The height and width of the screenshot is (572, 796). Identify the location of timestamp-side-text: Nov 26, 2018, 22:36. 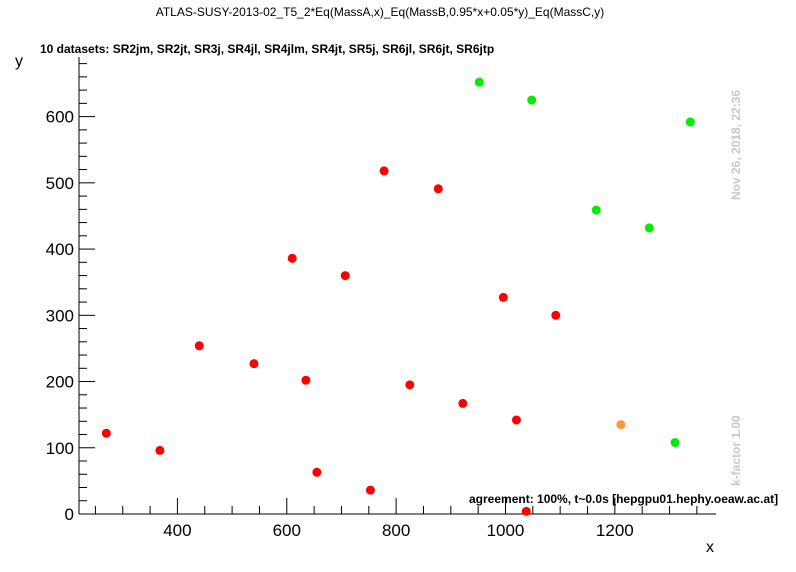
(736, 145).